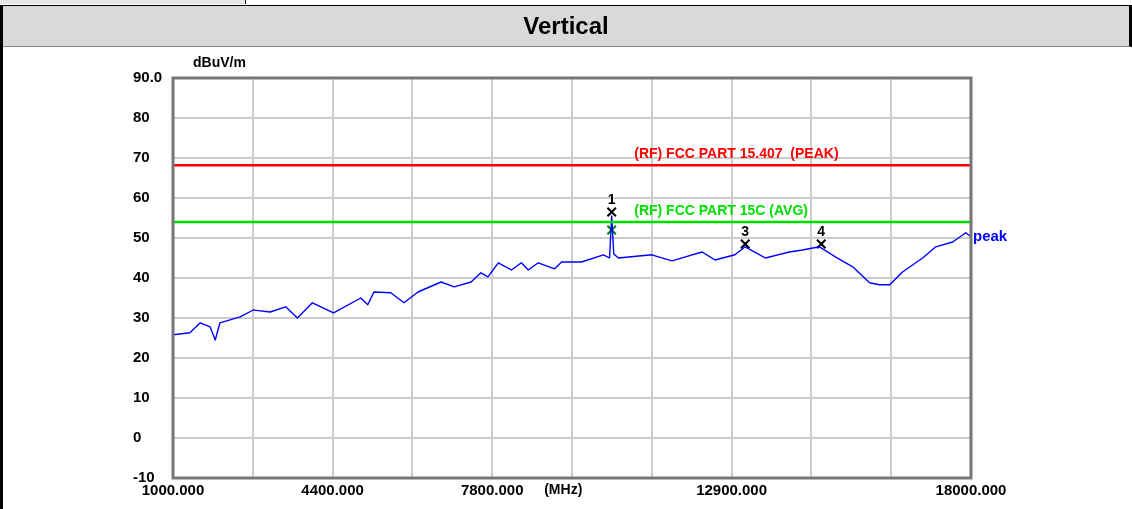  Describe the element at coordinates (492, 490) in the screenshot. I see `x-tick-label: 7800.000` at that location.